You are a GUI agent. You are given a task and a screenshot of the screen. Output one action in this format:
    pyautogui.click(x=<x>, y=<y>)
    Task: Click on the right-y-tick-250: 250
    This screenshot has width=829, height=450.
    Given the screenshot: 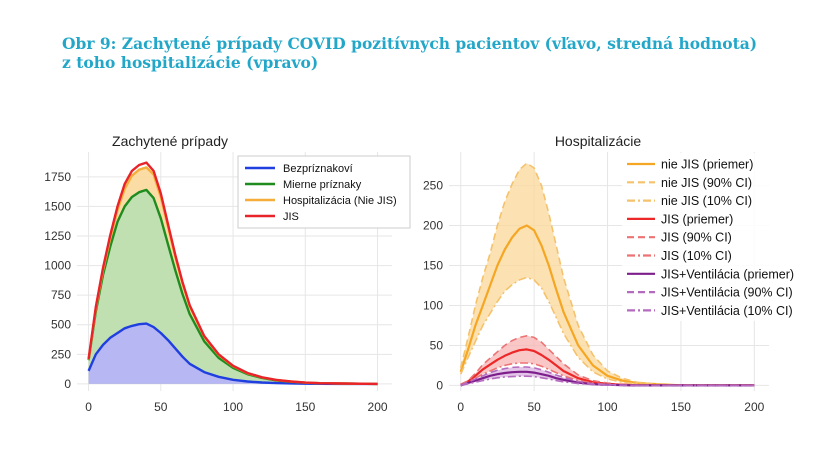 What is the action you would take?
    pyautogui.click(x=433, y=186)
    